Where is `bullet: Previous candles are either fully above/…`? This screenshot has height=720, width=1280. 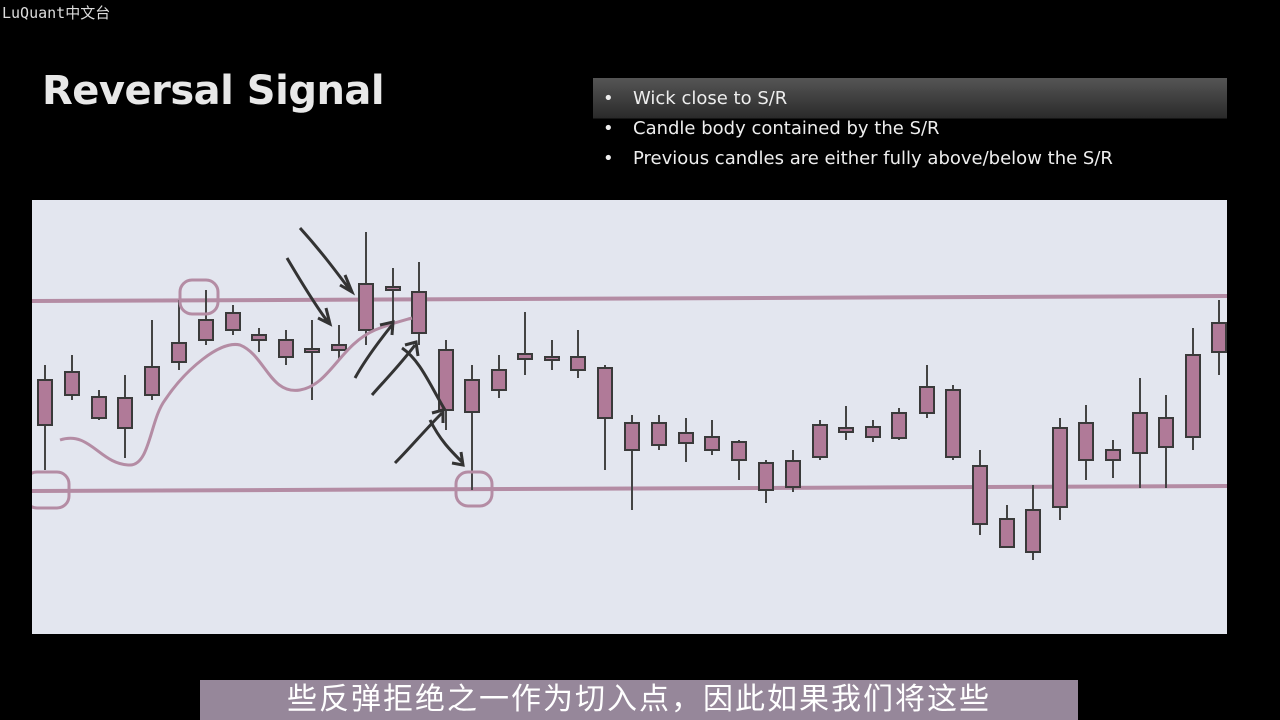
bullet: Previous candles are either fully above/… is located at coordinates (910, 159).